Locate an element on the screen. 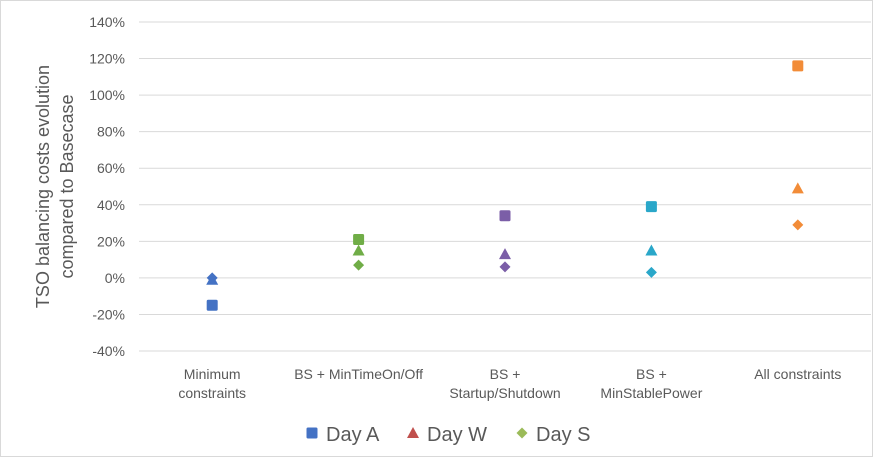 The width and height of the screenshot is (873, 461). legend: Day A Day W Day S is located at coordinates (448, 435).